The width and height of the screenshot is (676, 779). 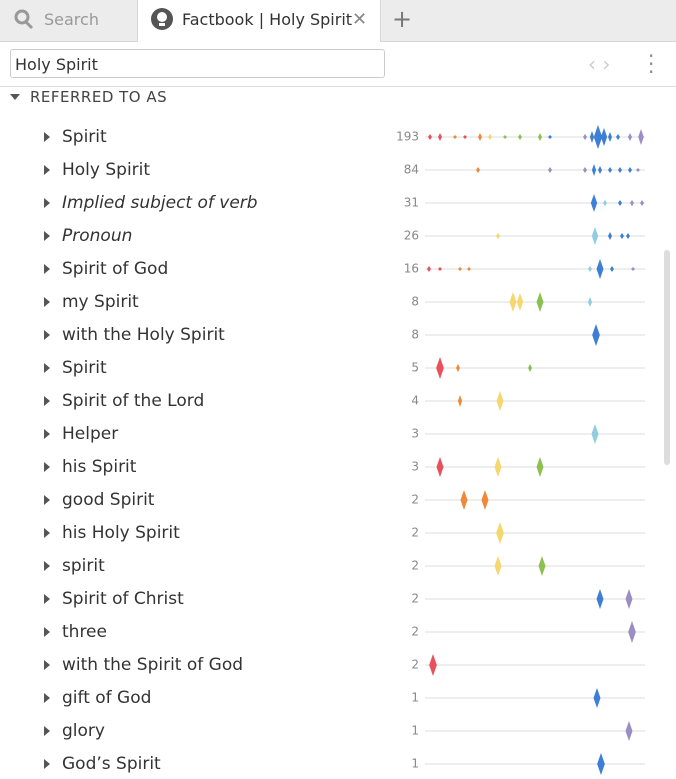 What do you see at coordinates (84, 632) in the screenshot?
I see `row-label: three` at bounding box center [84, 632].